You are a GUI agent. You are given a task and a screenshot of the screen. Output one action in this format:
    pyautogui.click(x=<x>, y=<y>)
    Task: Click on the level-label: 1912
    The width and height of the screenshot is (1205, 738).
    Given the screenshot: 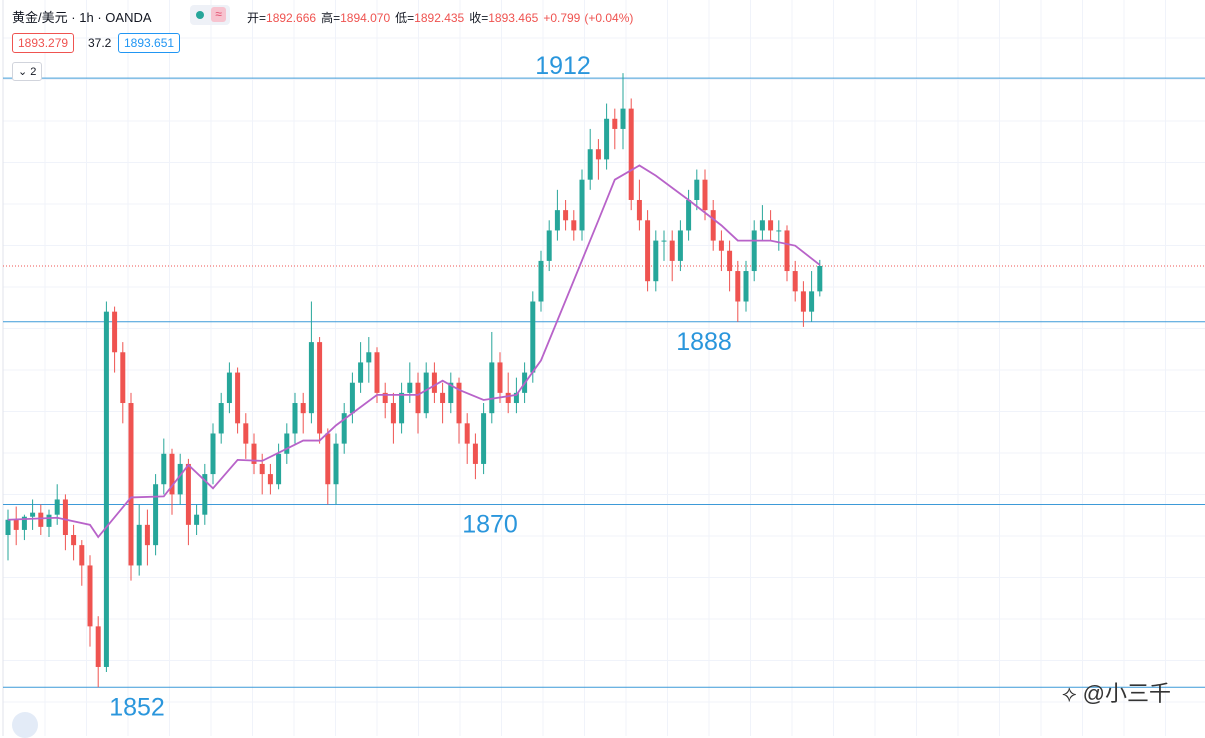 What is the action you would take?
    pyautogui.click(x=563, y=66)
    